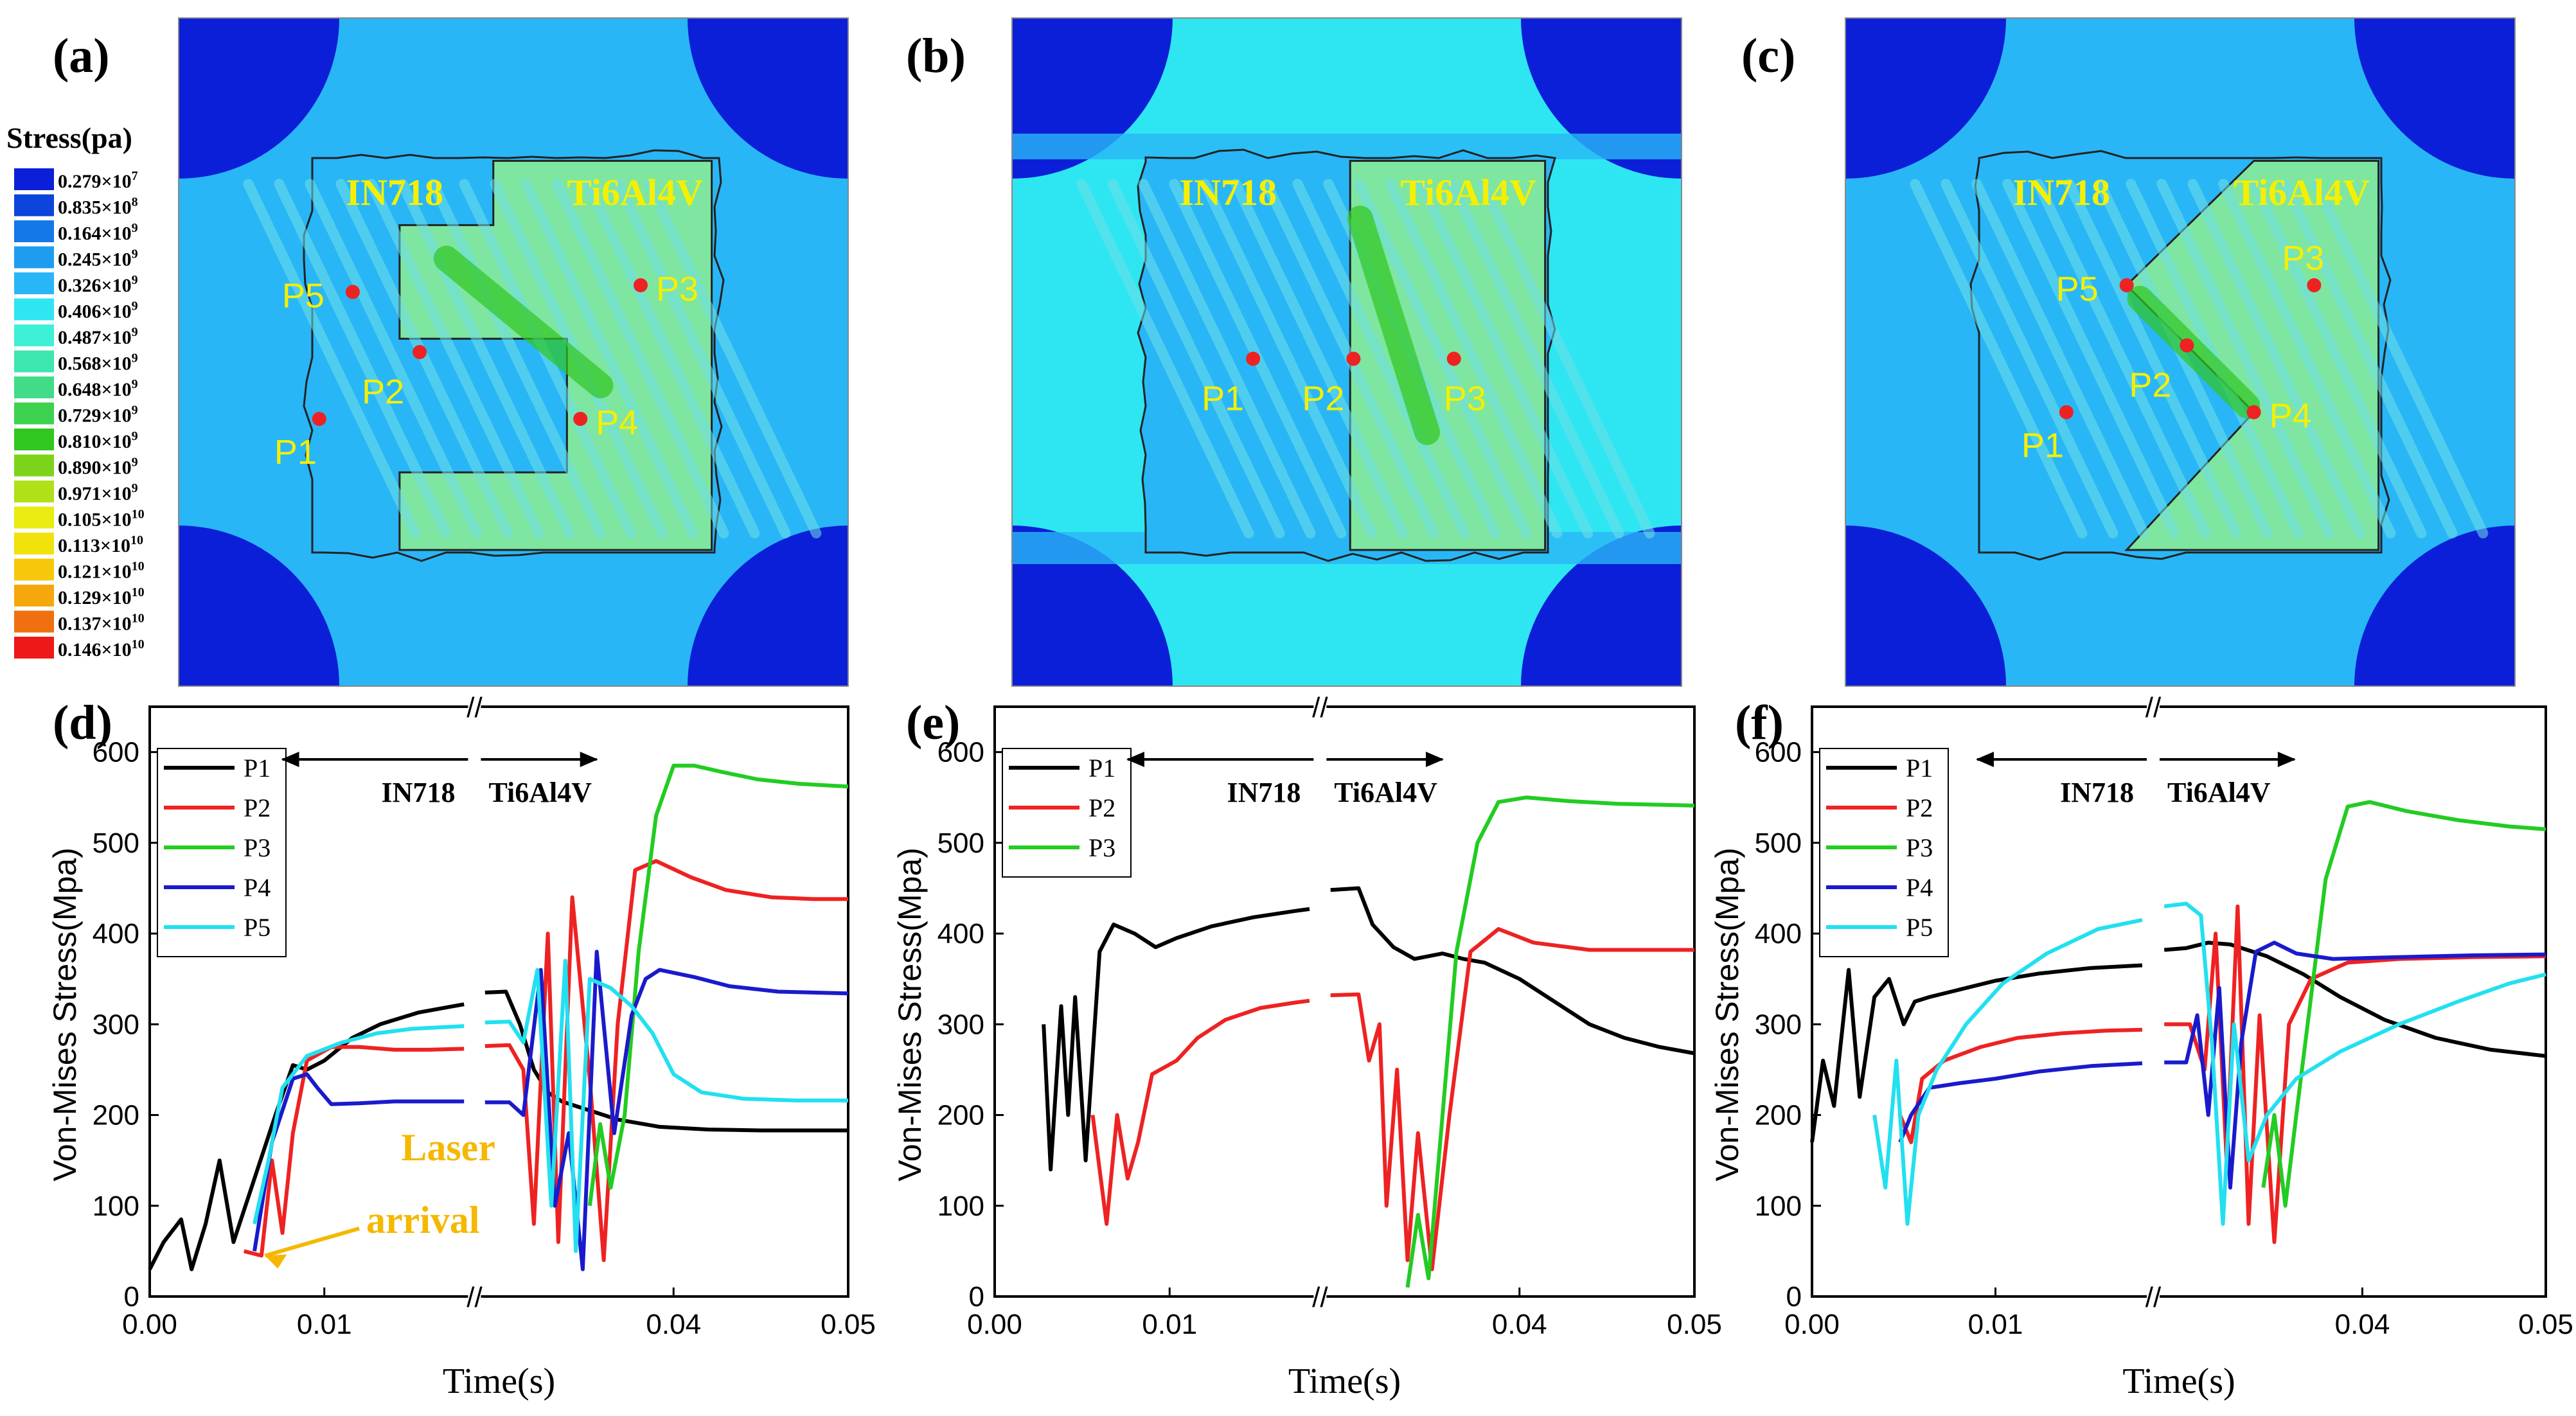 Image resolution: width=2576 pixels, height=1416 pixels. Describe the element at coordinates (101, 544) in the screenshot. I see `legend-label: 0.113×10¹⁰` at that location.